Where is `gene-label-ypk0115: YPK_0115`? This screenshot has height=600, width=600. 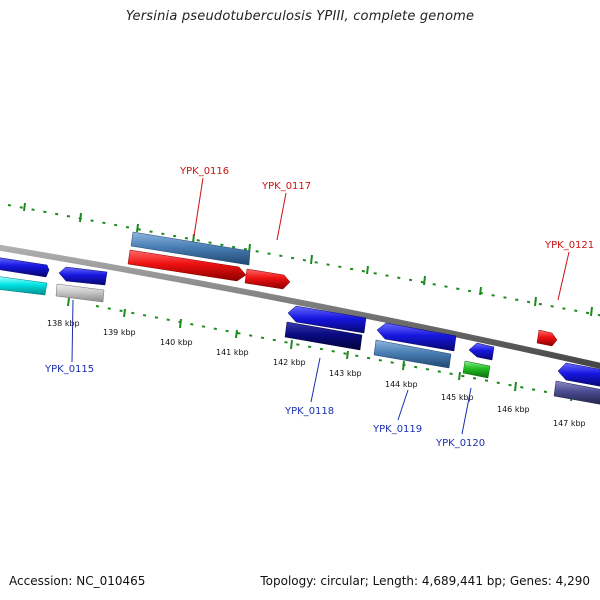 gene-label-ypk0115: YPK_0115 is located at coordinates (69, 369).